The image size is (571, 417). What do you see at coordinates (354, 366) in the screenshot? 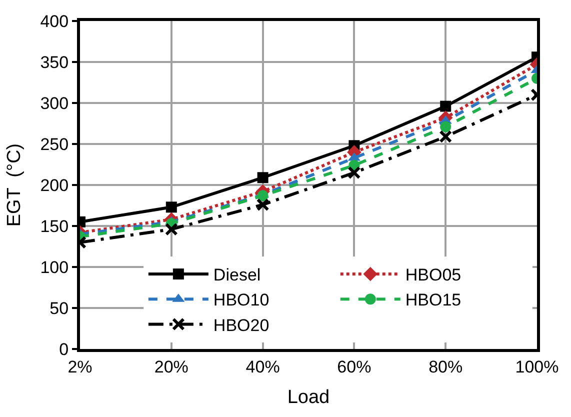
I see `x-tick-label: 60%` at bounding box center [354, 366].